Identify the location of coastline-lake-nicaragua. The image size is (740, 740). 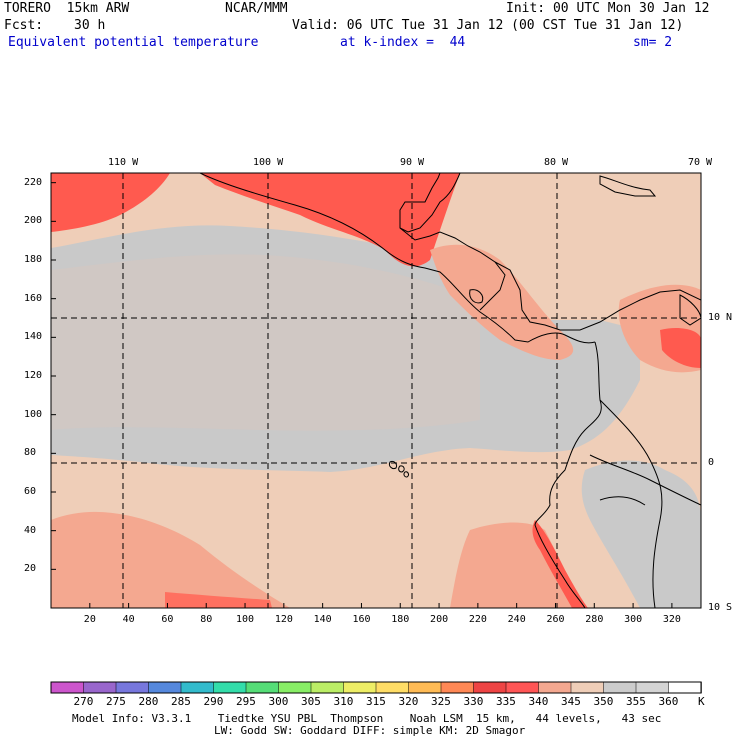
(476, 296).